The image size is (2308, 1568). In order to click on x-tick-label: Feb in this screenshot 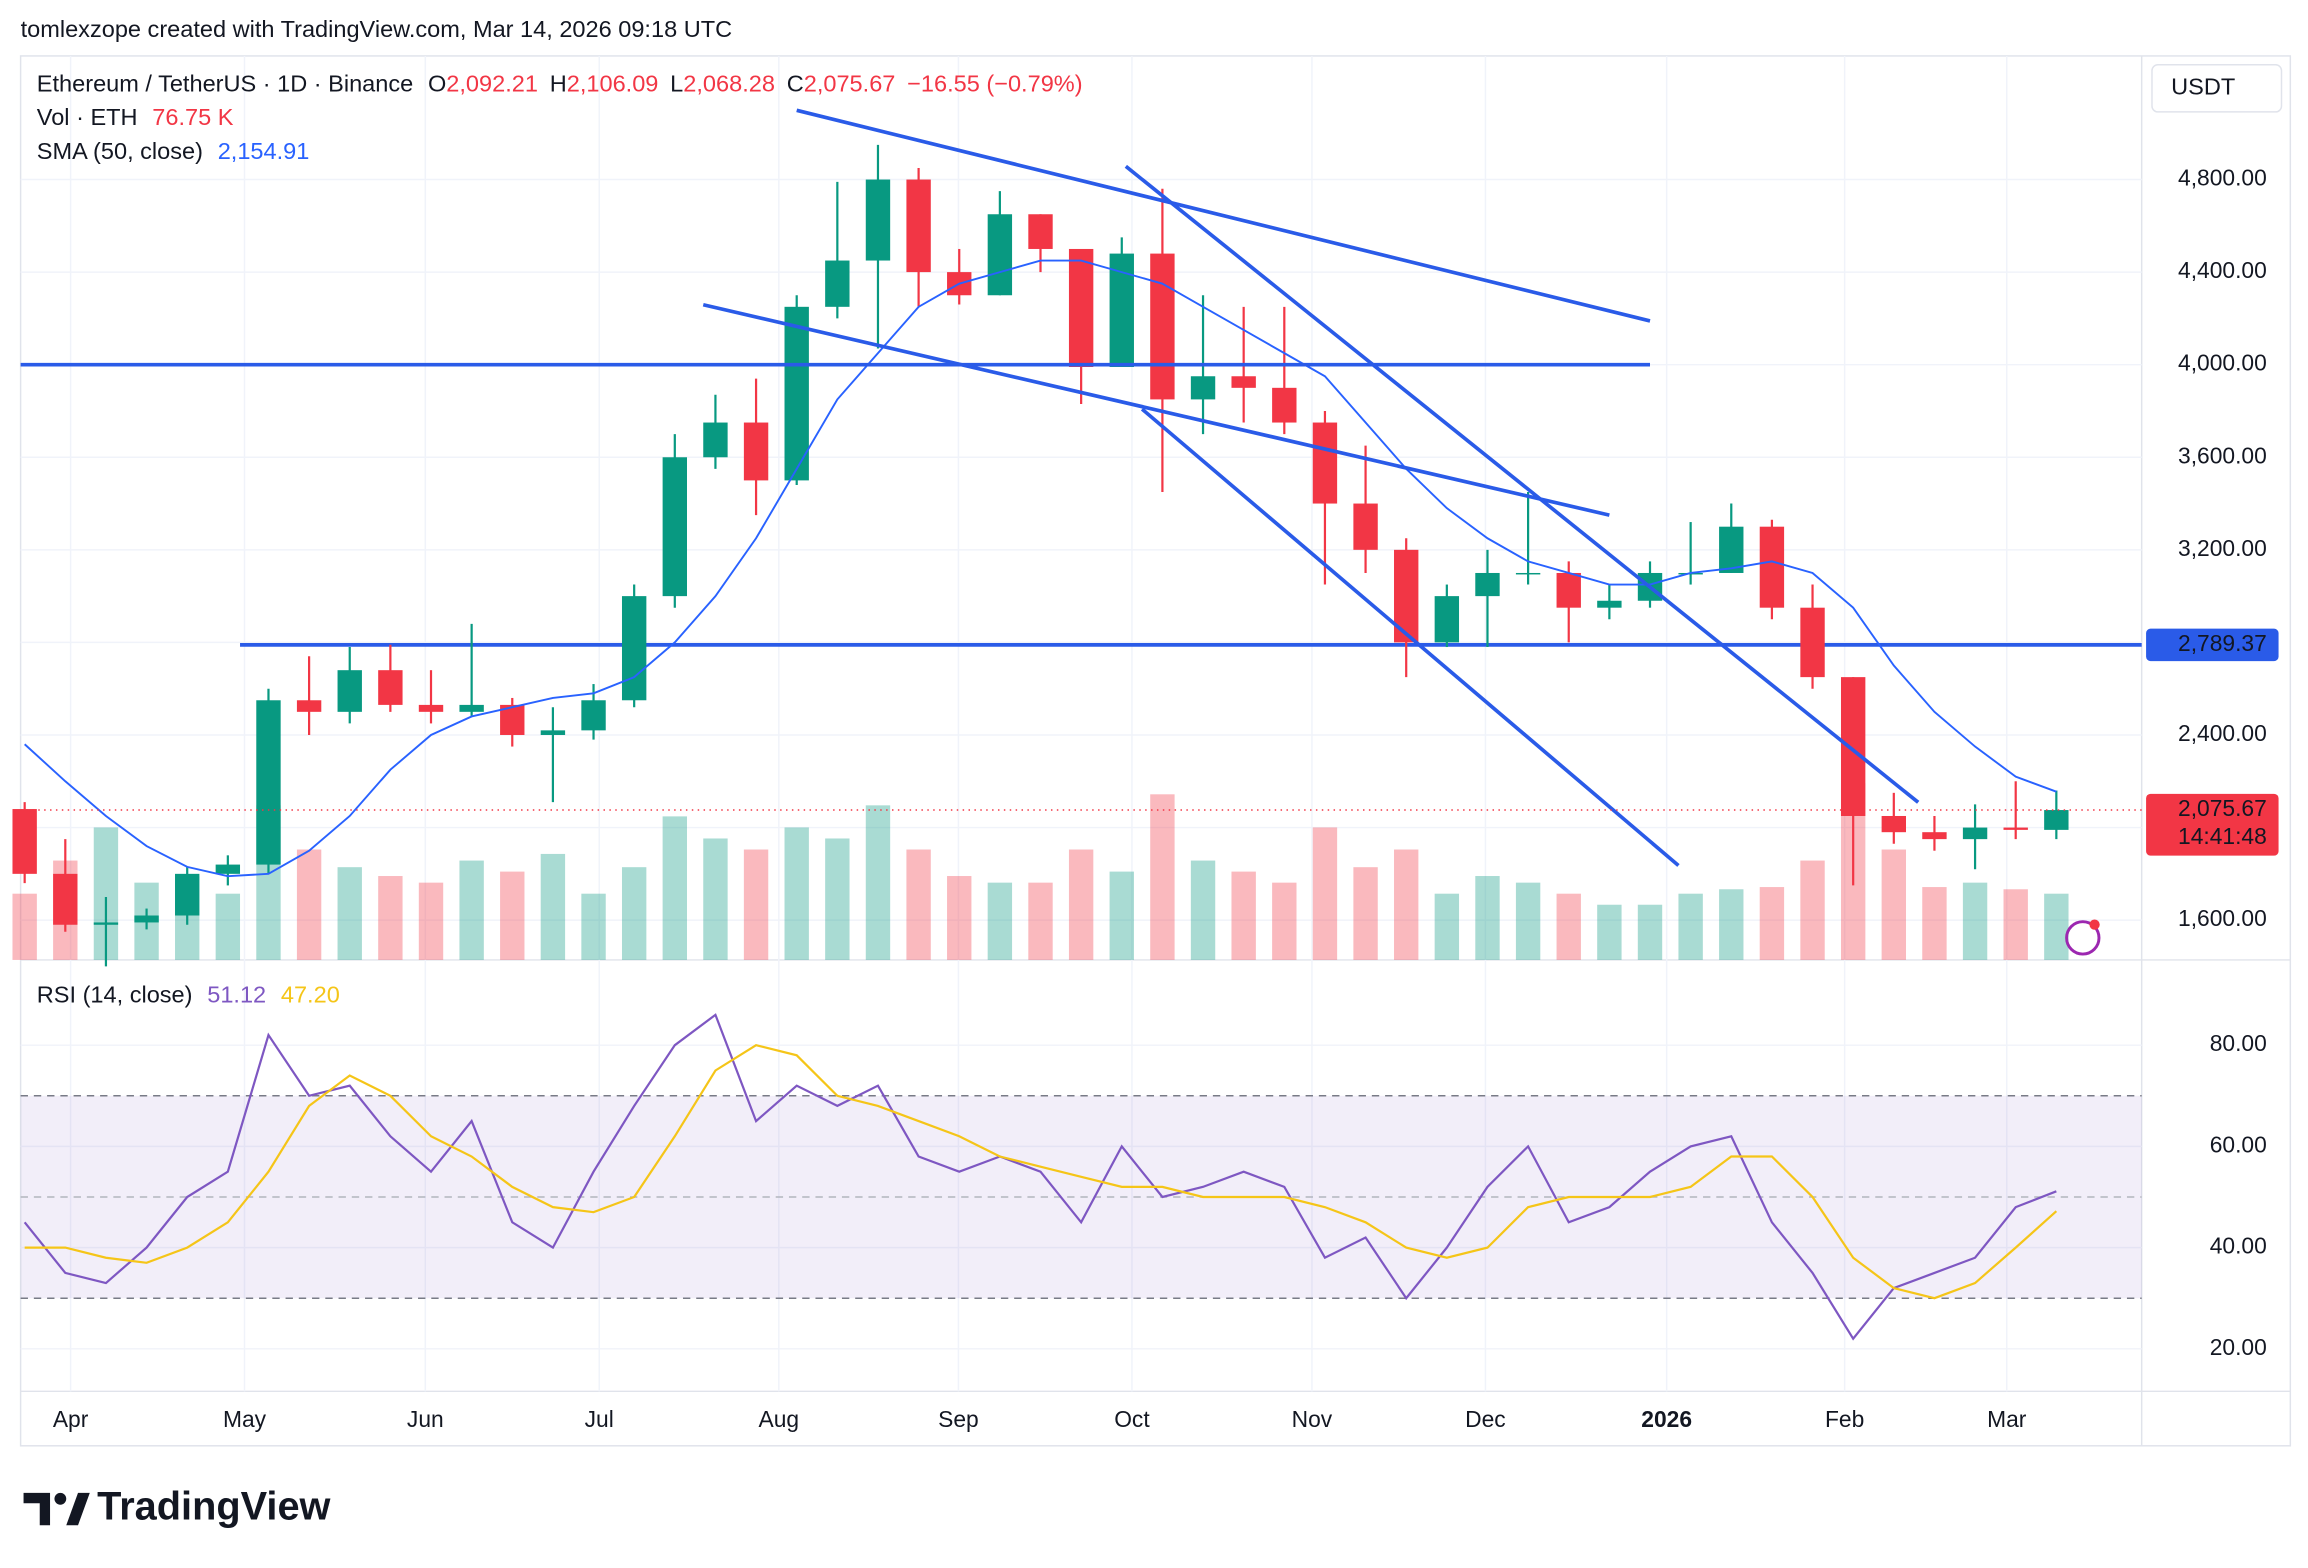, I will do `click(1844, 1419)`.